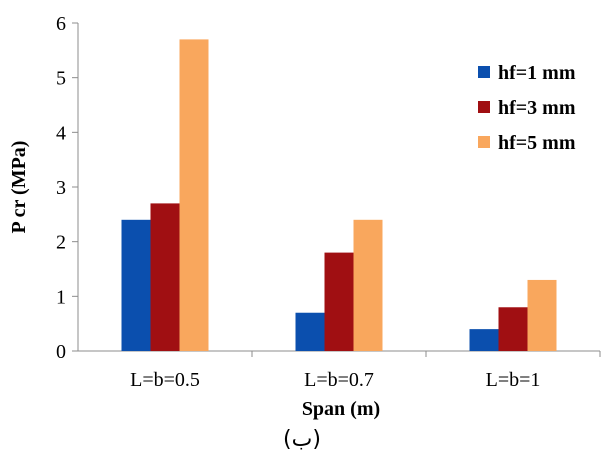 The height and width of the screenshot is (464, 602). I want to click on legend: hf=1 mm hf=3 mm hf=5 mm, so click(527, 108).